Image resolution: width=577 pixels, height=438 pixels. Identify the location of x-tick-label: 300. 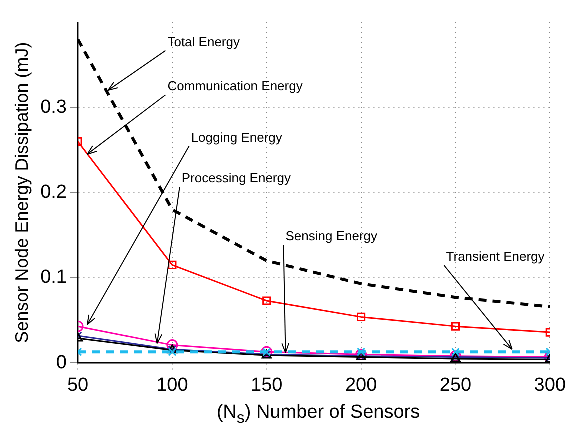
(550, 385).